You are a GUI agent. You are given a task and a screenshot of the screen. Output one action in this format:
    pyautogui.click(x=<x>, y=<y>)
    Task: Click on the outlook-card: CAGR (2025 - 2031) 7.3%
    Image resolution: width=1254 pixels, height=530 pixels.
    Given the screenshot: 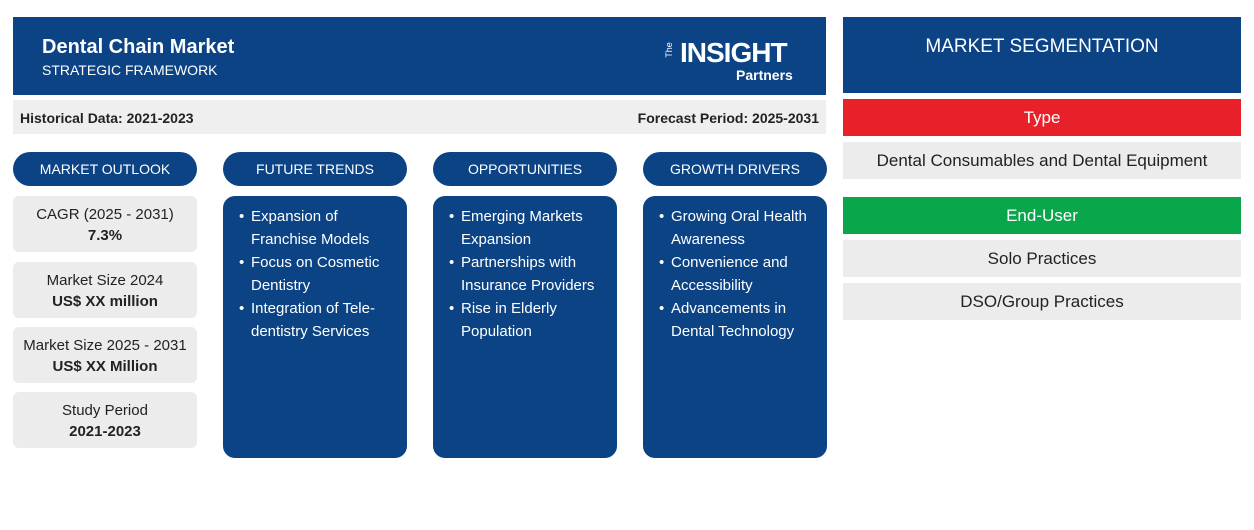 What is the action you would take?
    pyautogui.click(x=105, y=224)
    